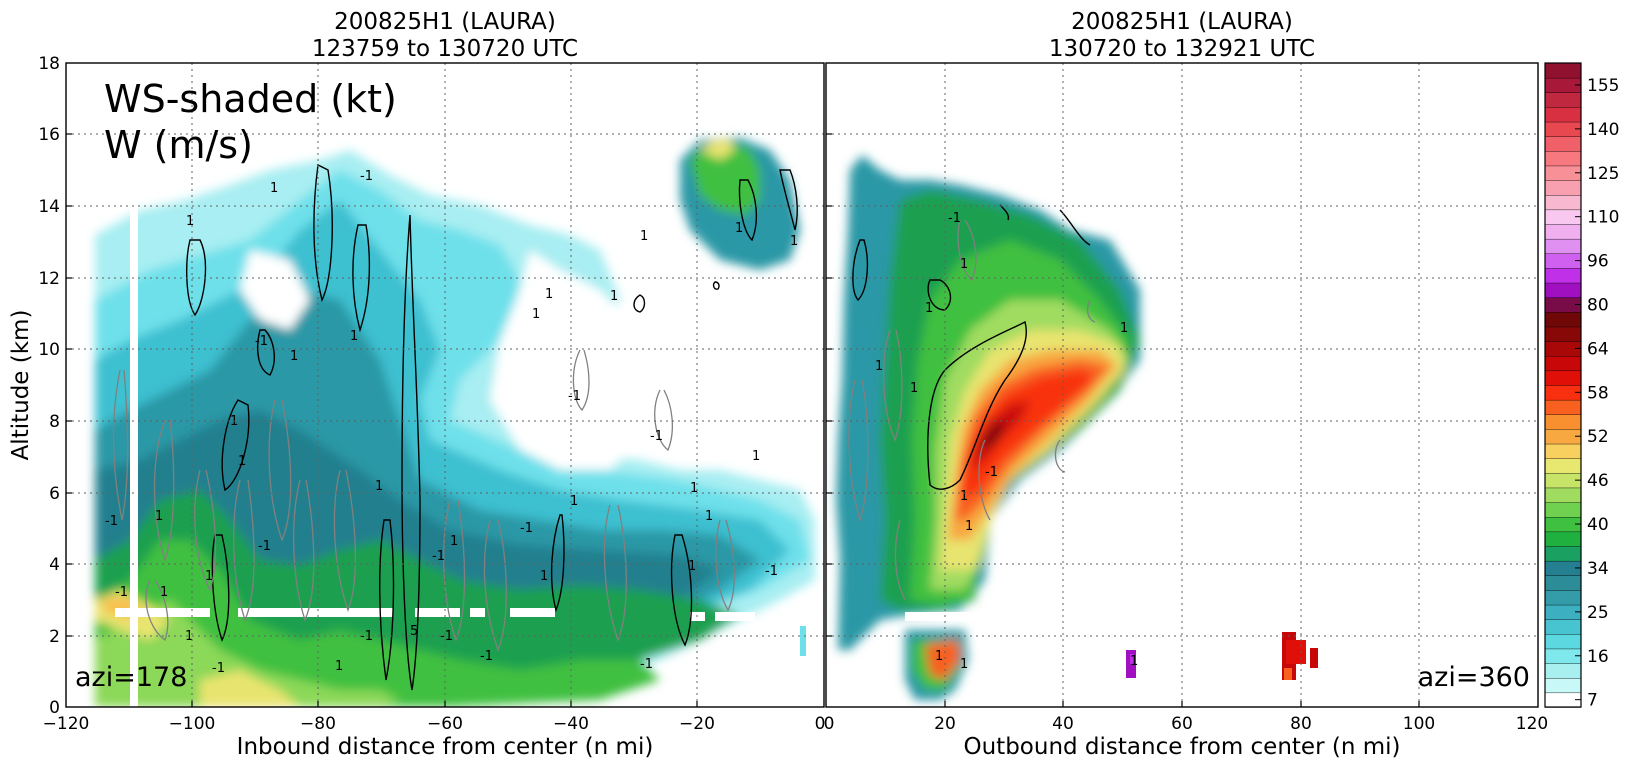 The width and height of the screenshot is (1626, 762). I want to click on left-x-tick: −40, so click(571, 724).